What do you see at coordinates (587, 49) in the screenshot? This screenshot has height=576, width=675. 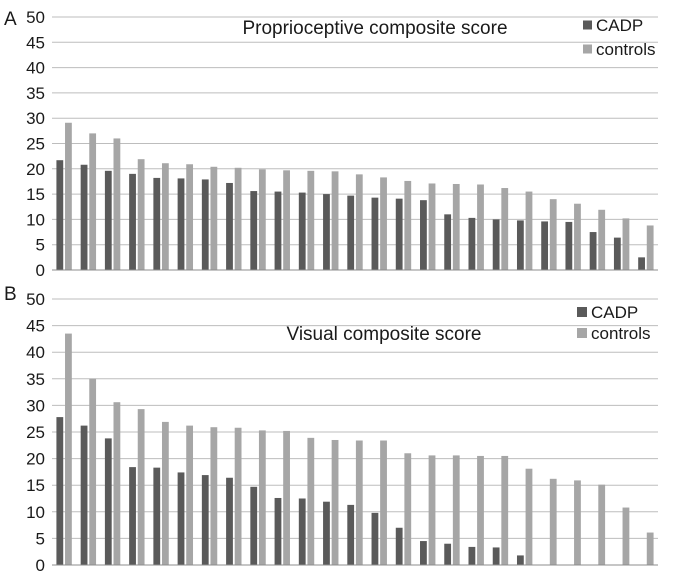 I see `legend-swatch-controls` at bounding box center [587, 49].